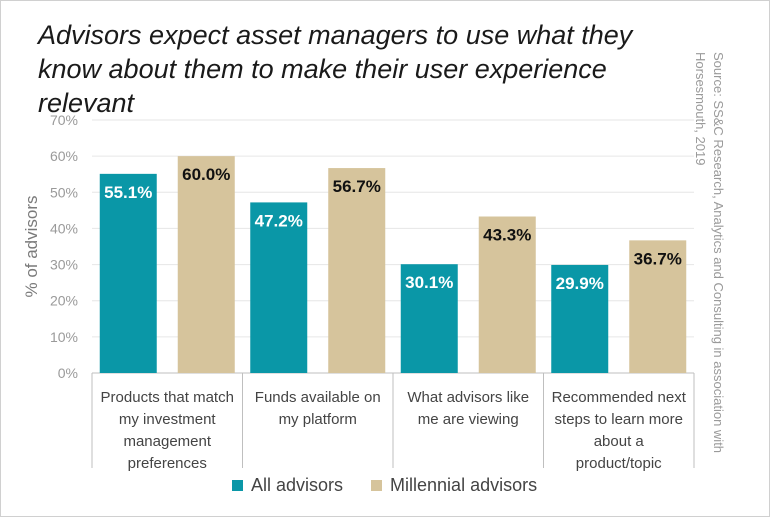  I want to click on y-tick-label: 20%, so click(64, 301).